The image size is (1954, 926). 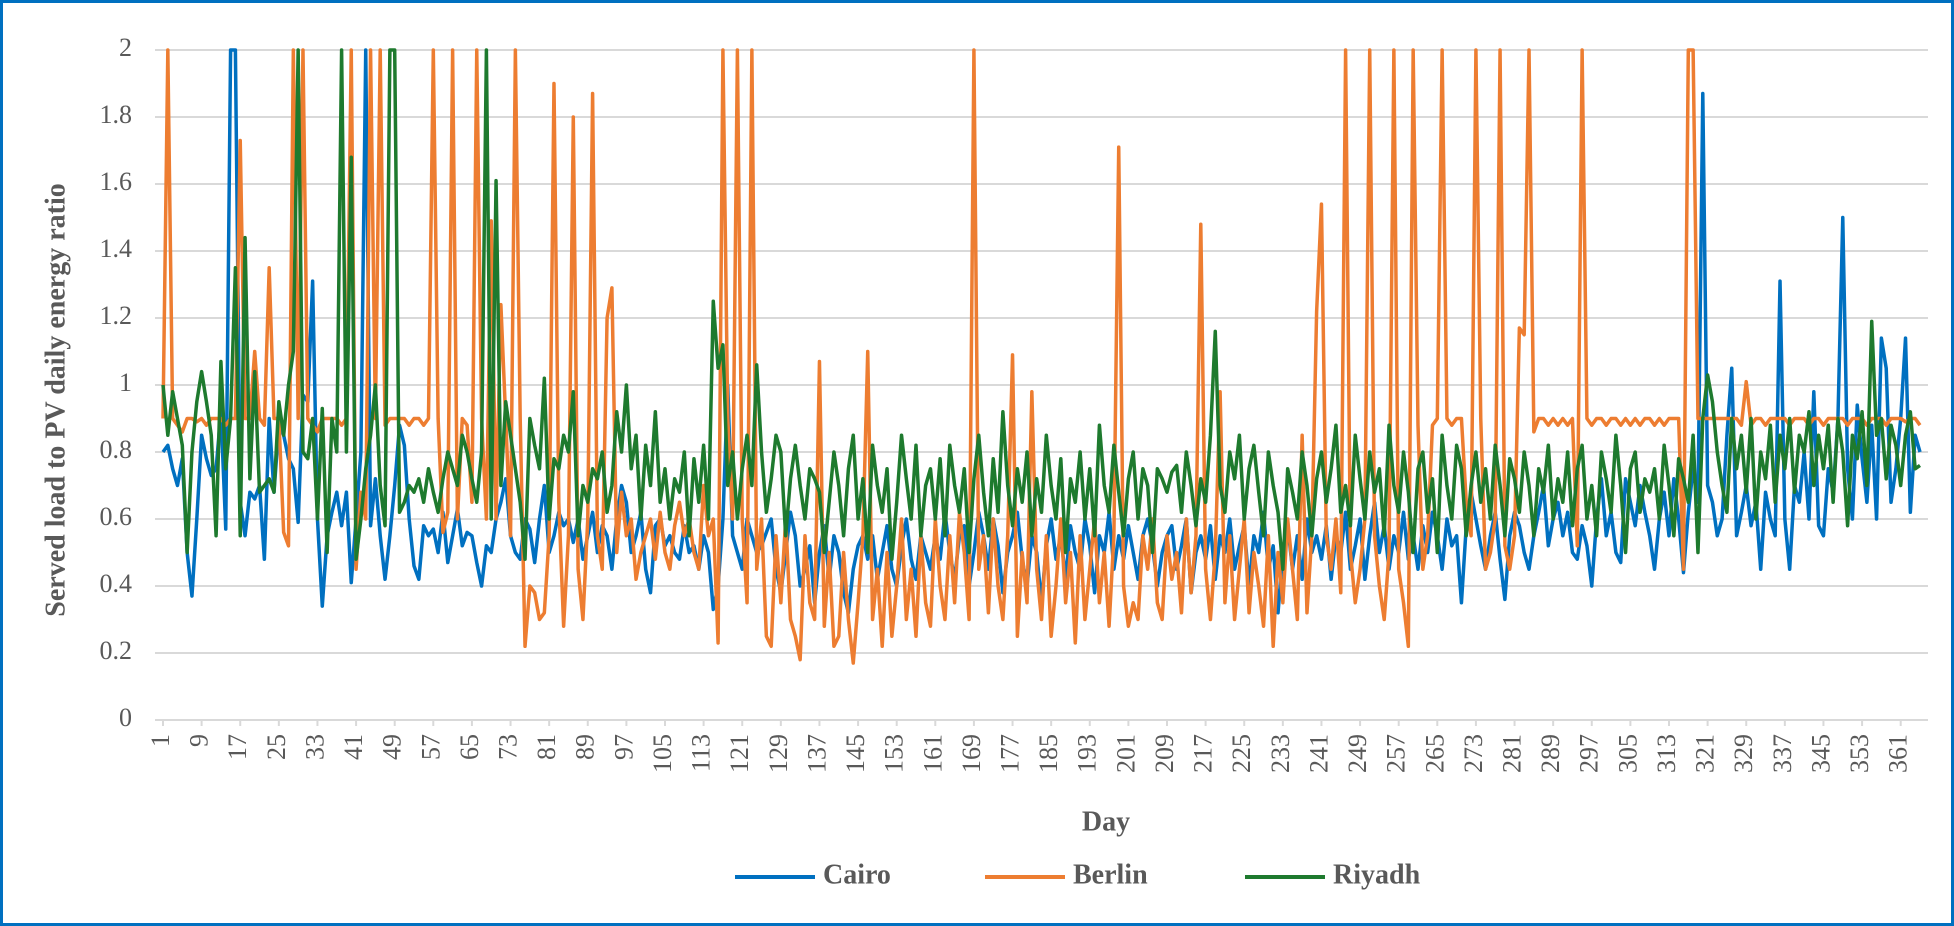 What do you see at coordinates (1898, 753) in the screenshot?
I see `x-tick-label: 361` at bounding box center [1898, 753].